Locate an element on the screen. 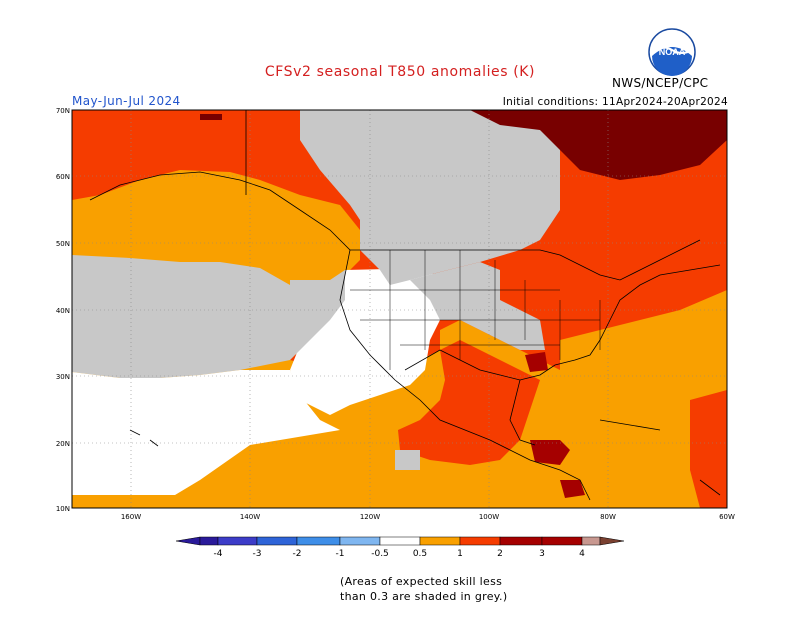  lat-label: 70N is located at coordinates (63, 111).